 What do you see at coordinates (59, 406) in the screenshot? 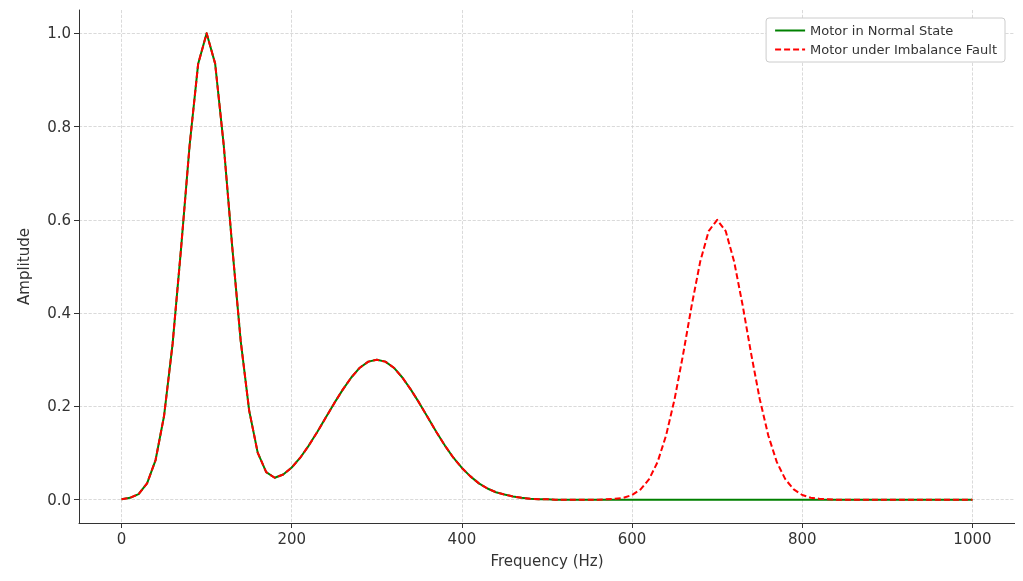
I see `y-tick-label: 0.2` at bounding box center [59, 406].